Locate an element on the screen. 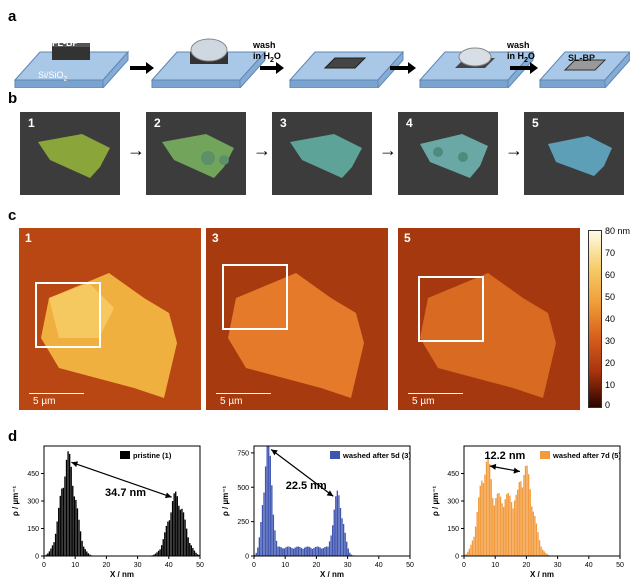  wash-step-2: wash in H2O is located at coordinates (521, 52).